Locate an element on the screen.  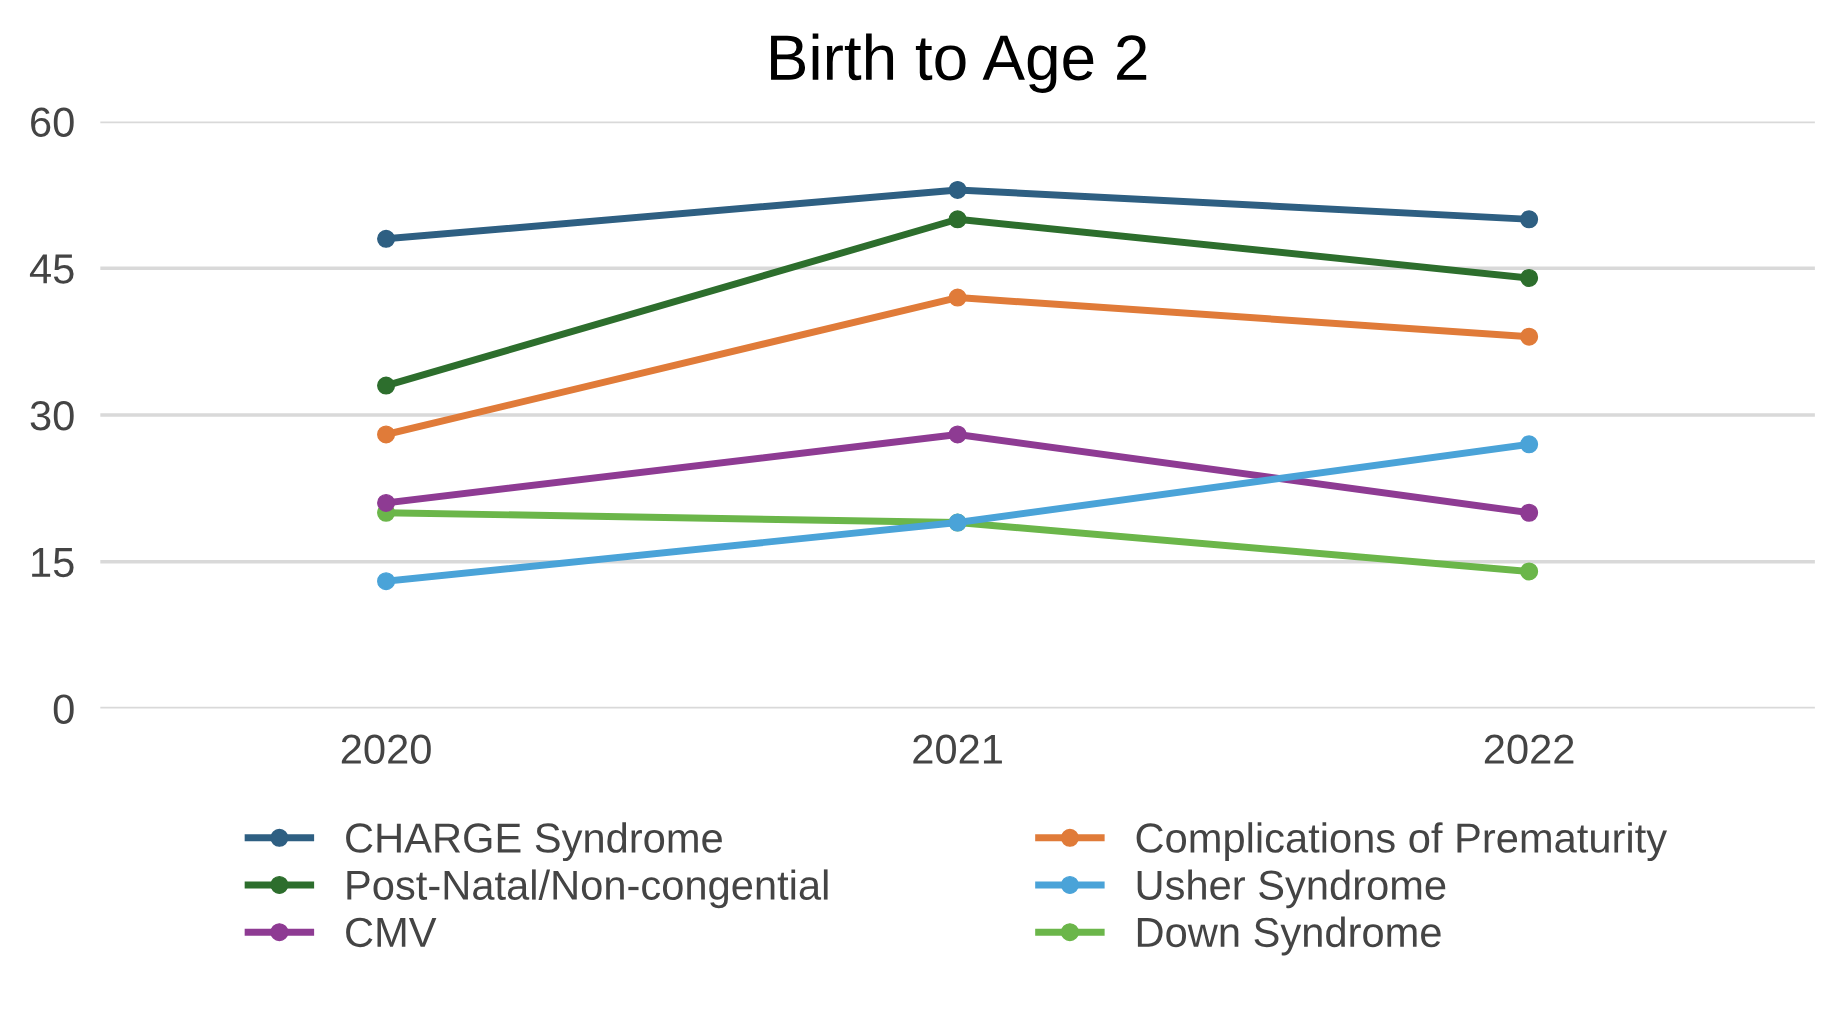
y-tick-label: 30 is located at coordinates (52, 415).